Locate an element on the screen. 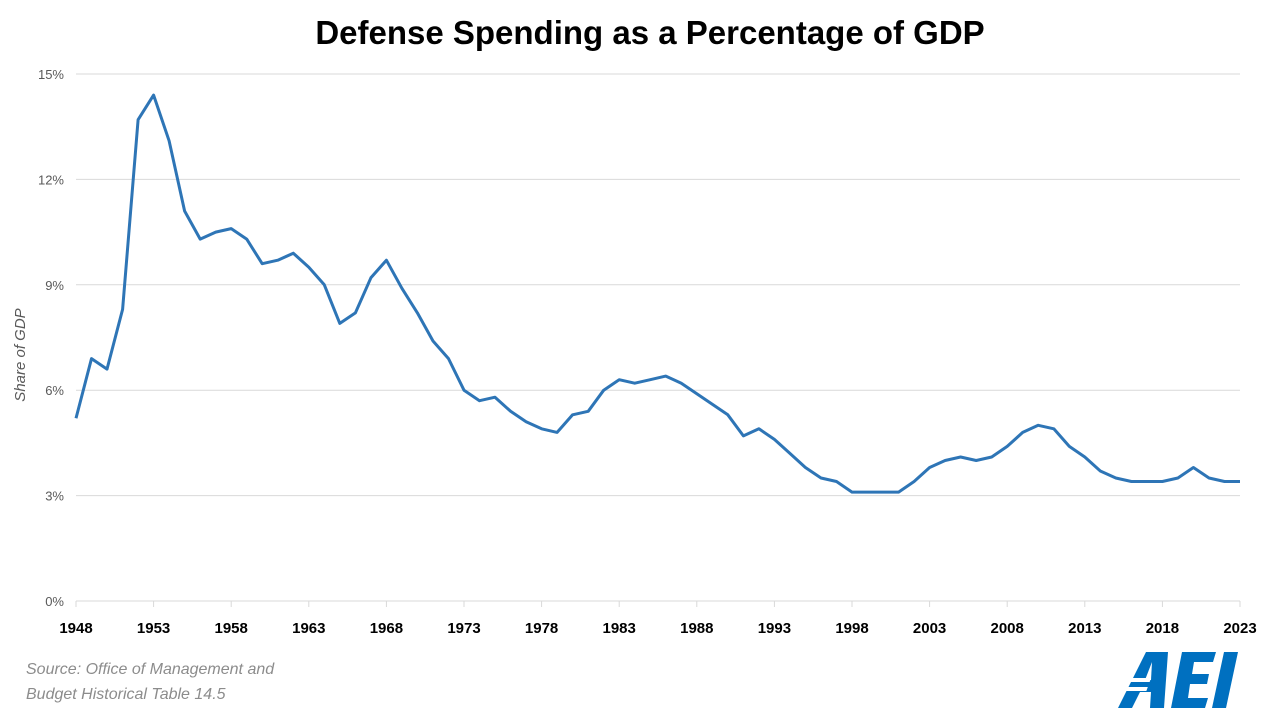 Image resolution: width=1280 pixels, height=720 pixels. x-tick-label: 1973 is located at coordinates (463, 628).